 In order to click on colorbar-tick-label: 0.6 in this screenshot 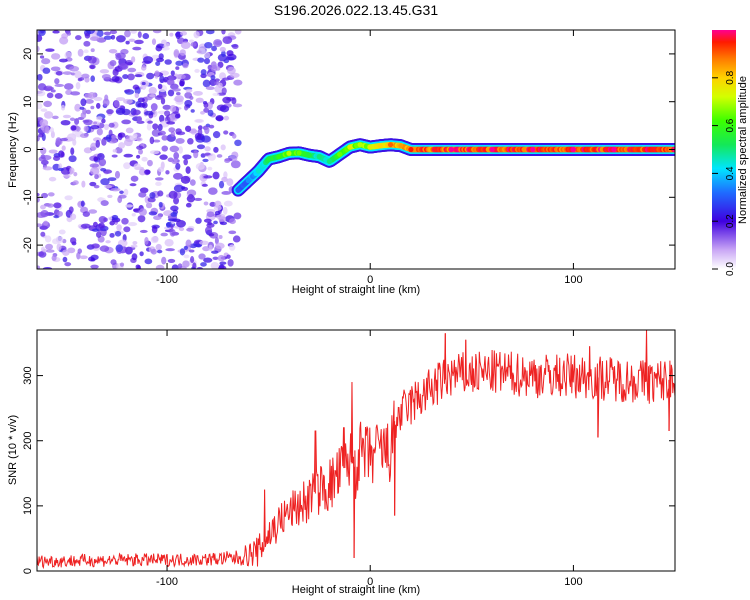, I will do `click(730, 125)`.